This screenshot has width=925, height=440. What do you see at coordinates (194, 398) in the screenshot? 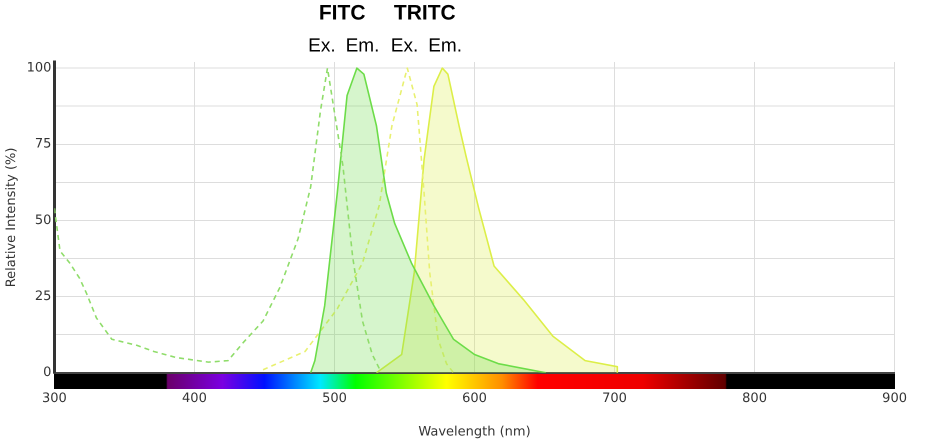
I see `x-tick-label: 400` at bounding box center [194, 398].